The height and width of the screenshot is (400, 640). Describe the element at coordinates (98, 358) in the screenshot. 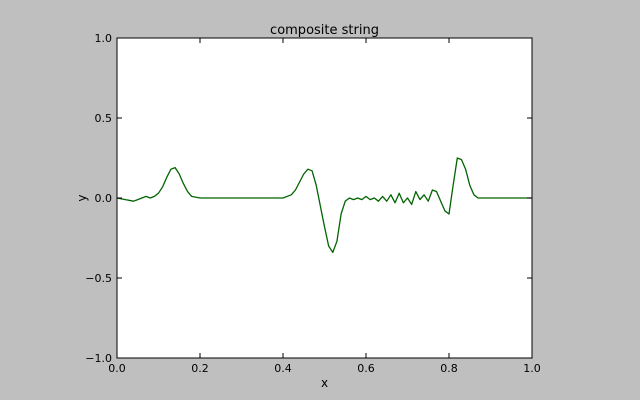

I see `y-tick-label: −1.0` at that location.